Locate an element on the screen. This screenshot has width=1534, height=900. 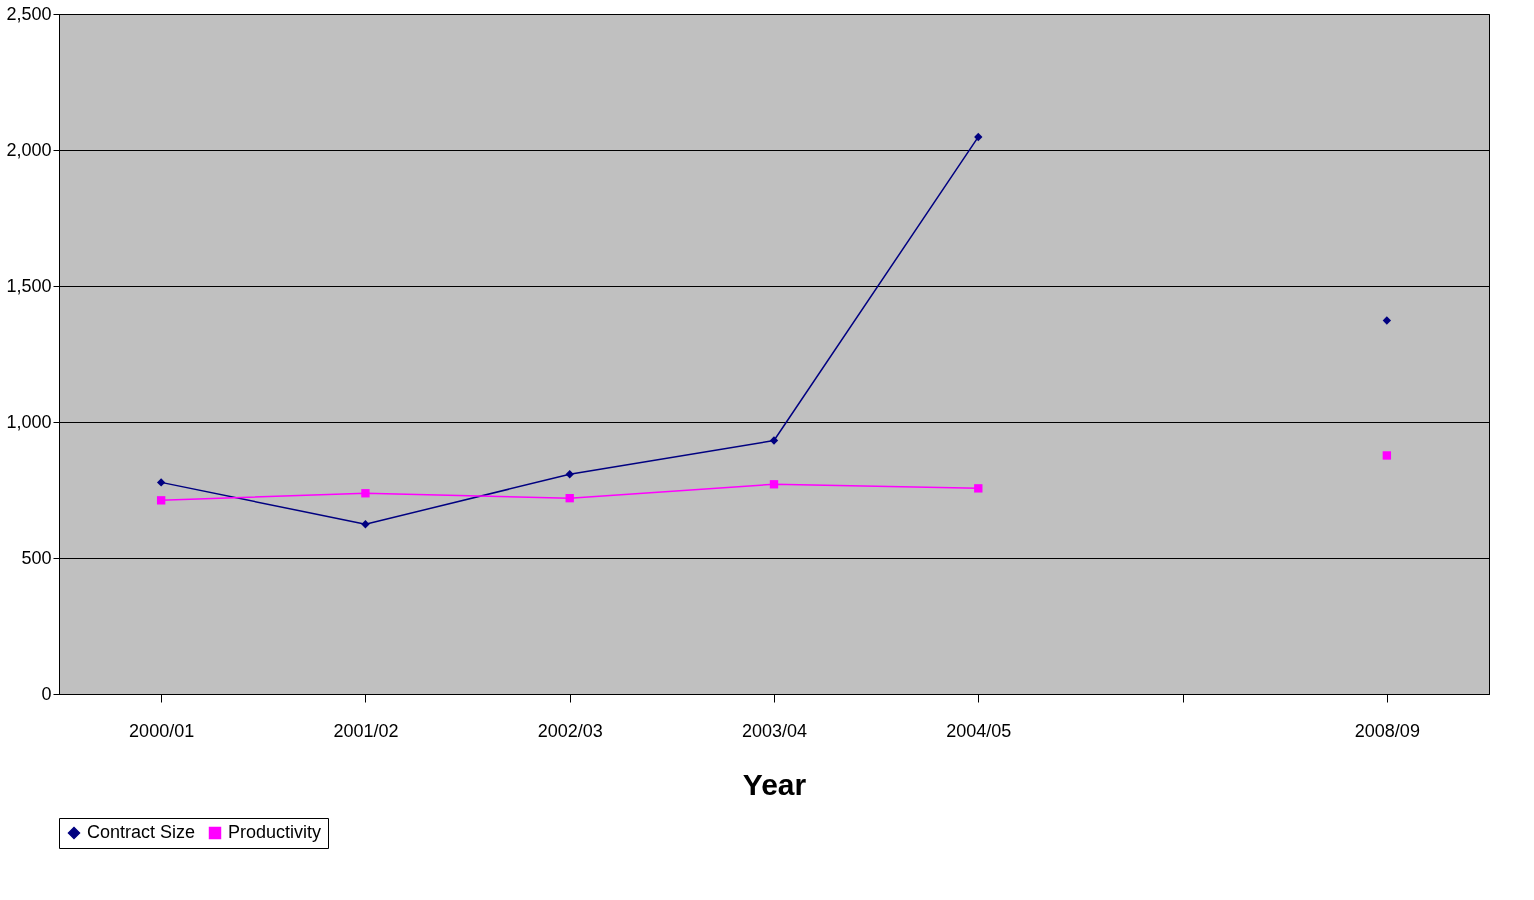
x-axis-title: Year is located at coordinates (774, 784).